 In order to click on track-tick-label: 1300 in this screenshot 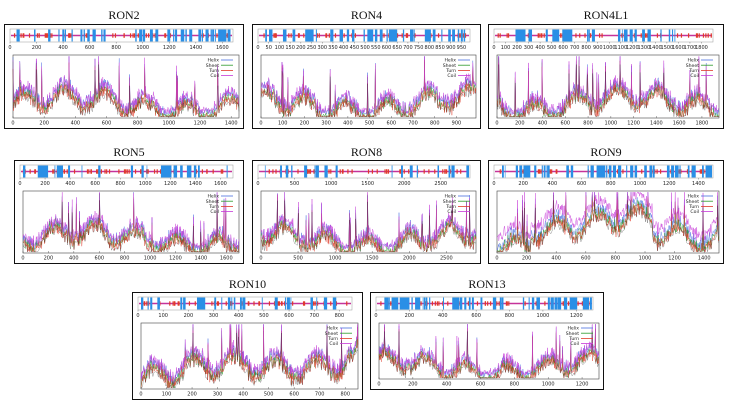, I will do `click(643, 48)`.